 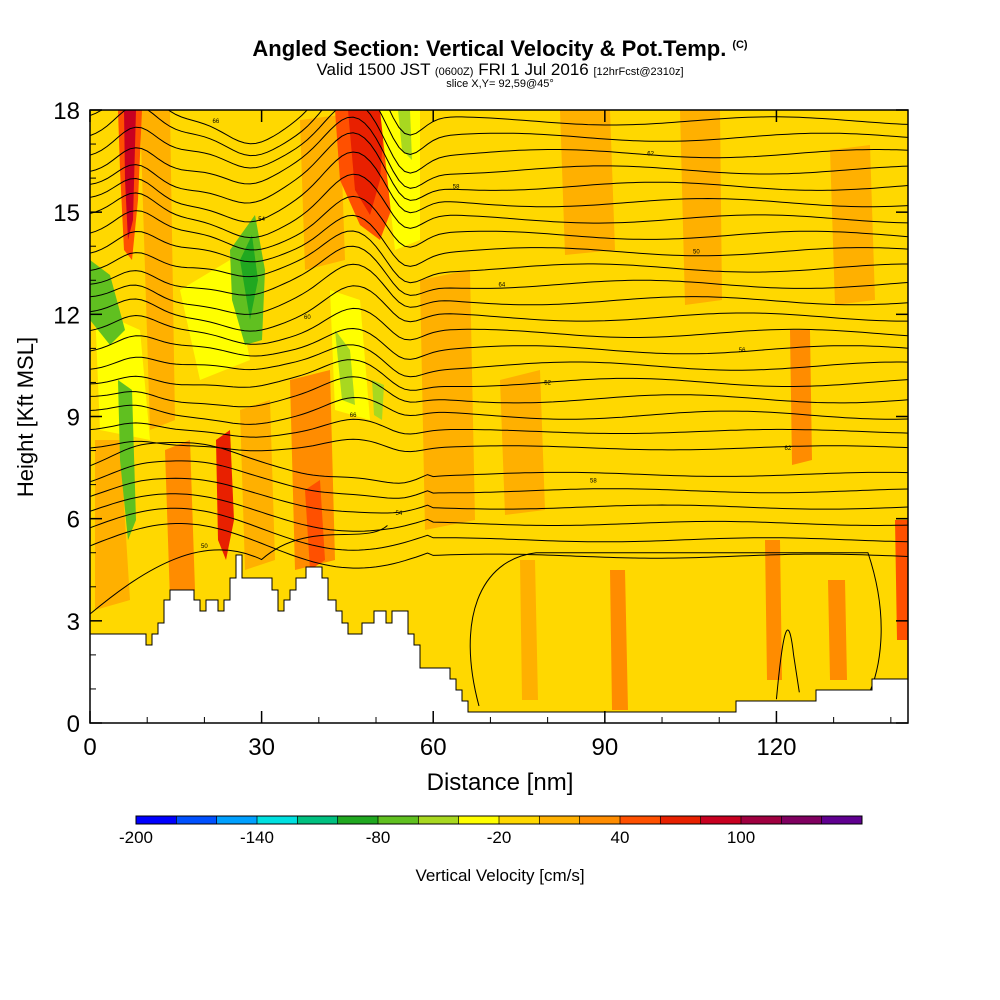 I want to click on y-tick-label: 12, so click(x=66, y=315).